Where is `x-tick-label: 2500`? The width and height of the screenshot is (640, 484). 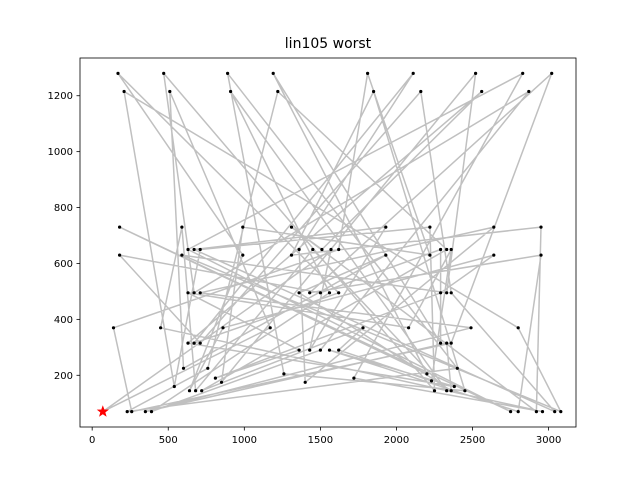
x-tick-label: 2500 is located at coordinates (472, 440).